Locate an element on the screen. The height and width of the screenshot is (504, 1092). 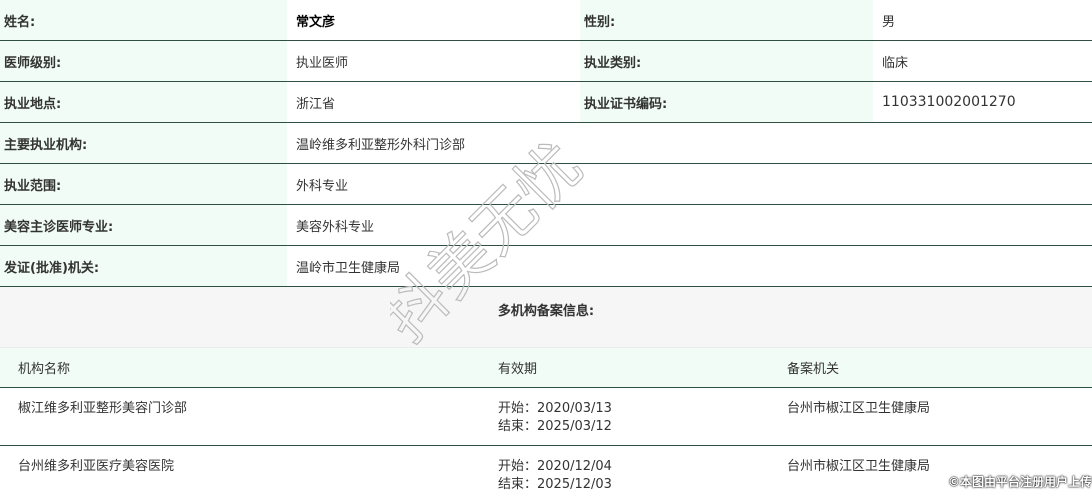
field-value: 温岭维多利亚整形外科门诊部 is located at coordinates (689, 143).